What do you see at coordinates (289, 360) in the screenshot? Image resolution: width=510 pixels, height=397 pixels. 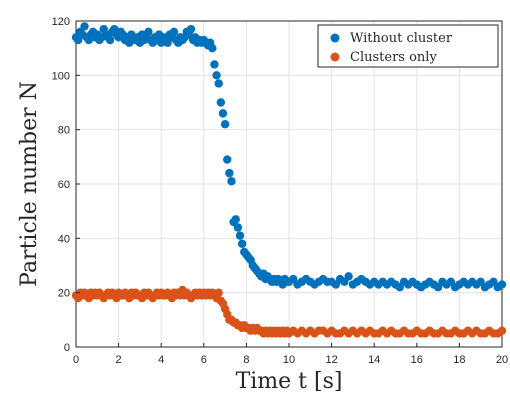 I see `x-tick-label: 10` at bounding box center [289, 360].